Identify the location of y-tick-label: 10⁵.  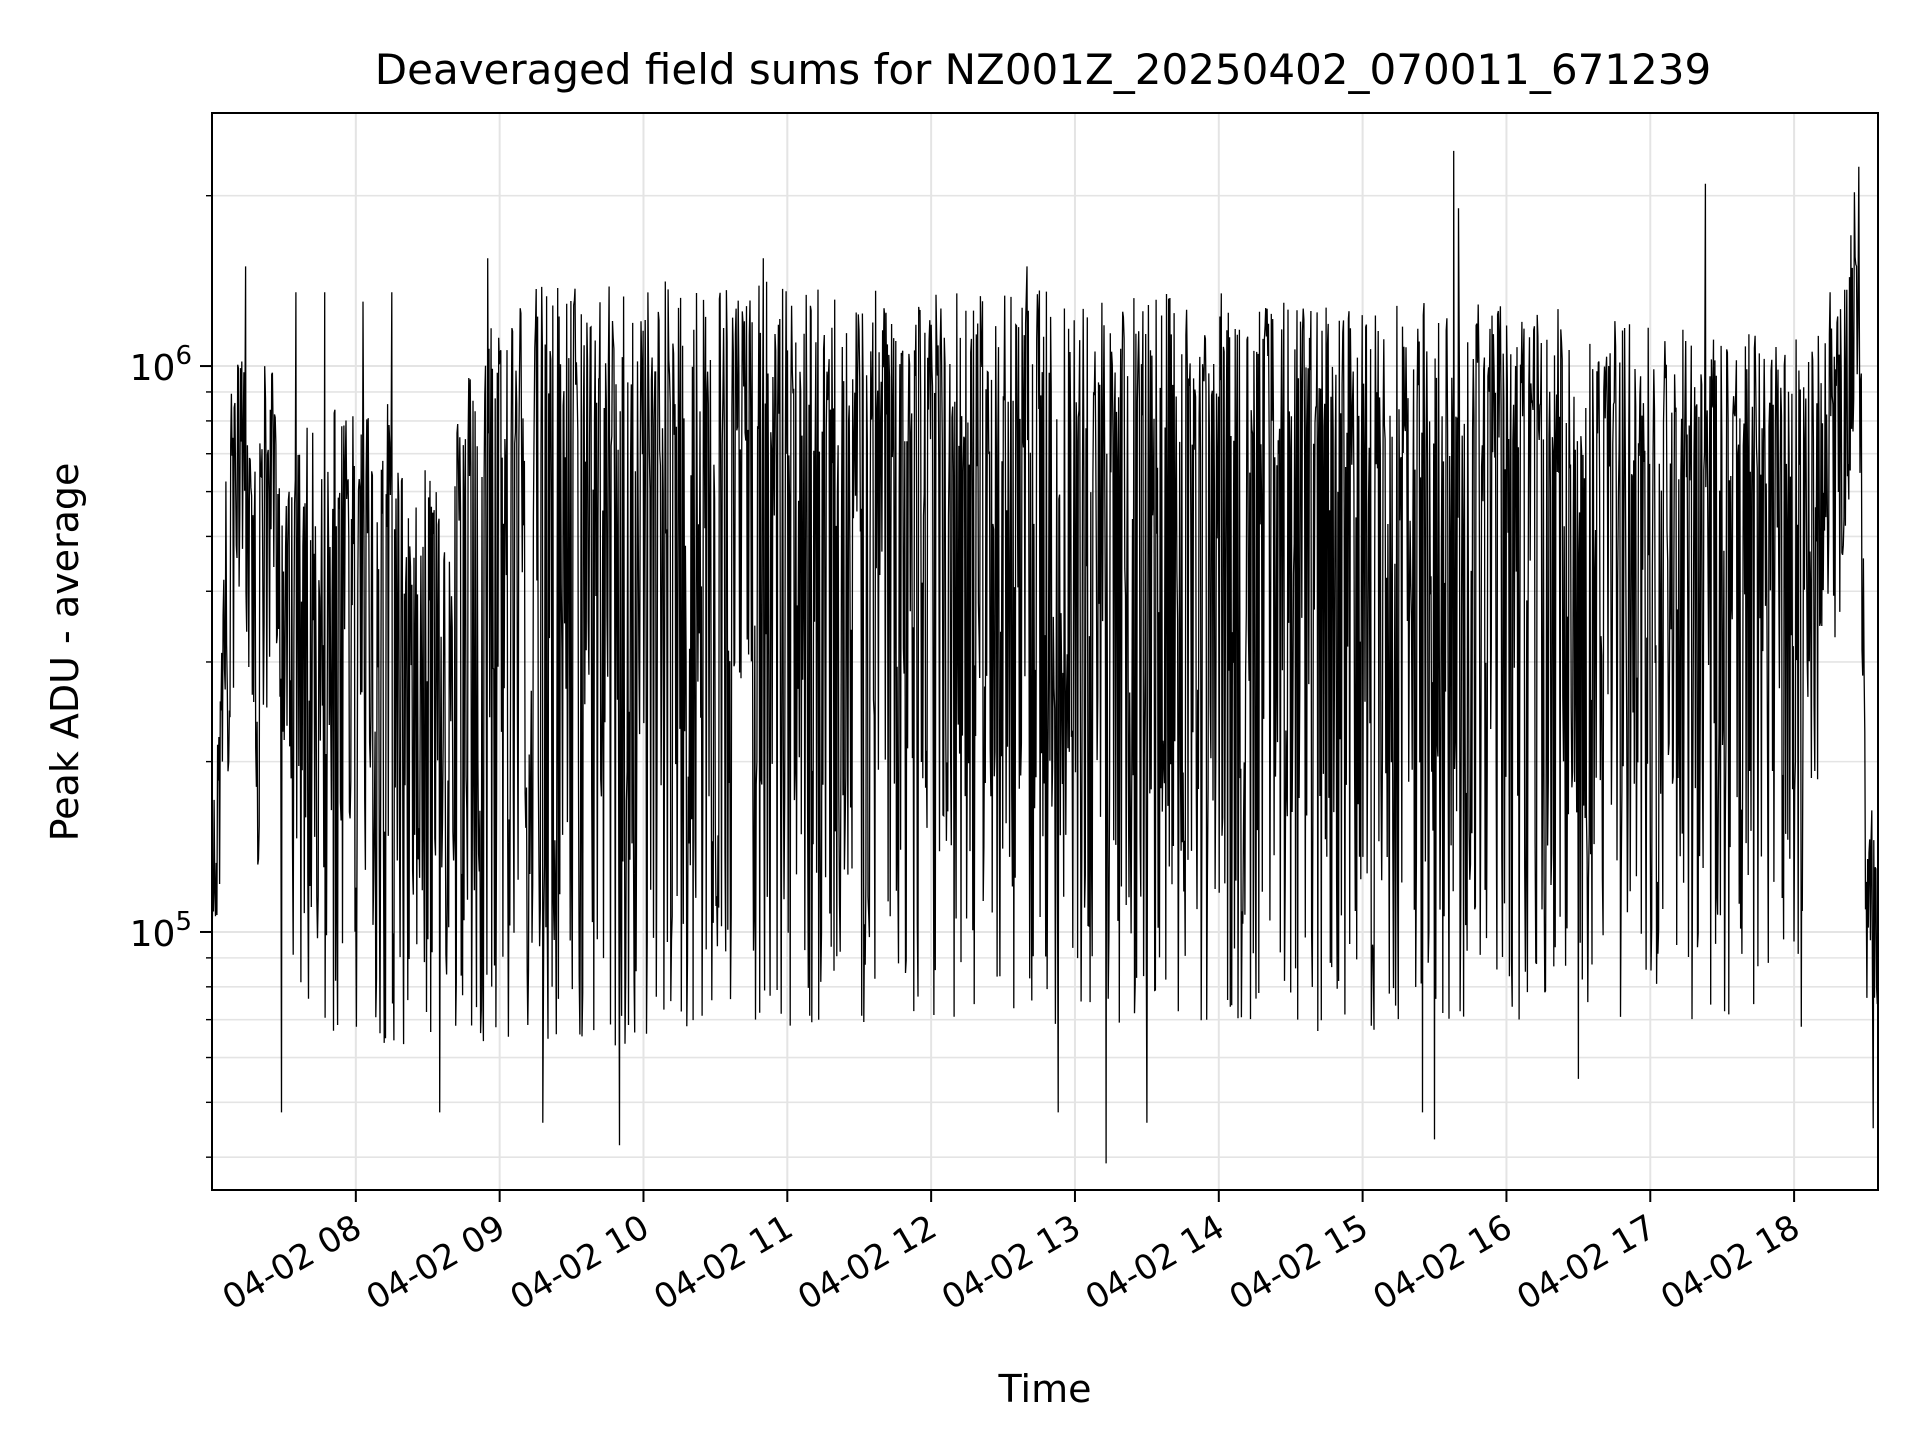
(161, 931).